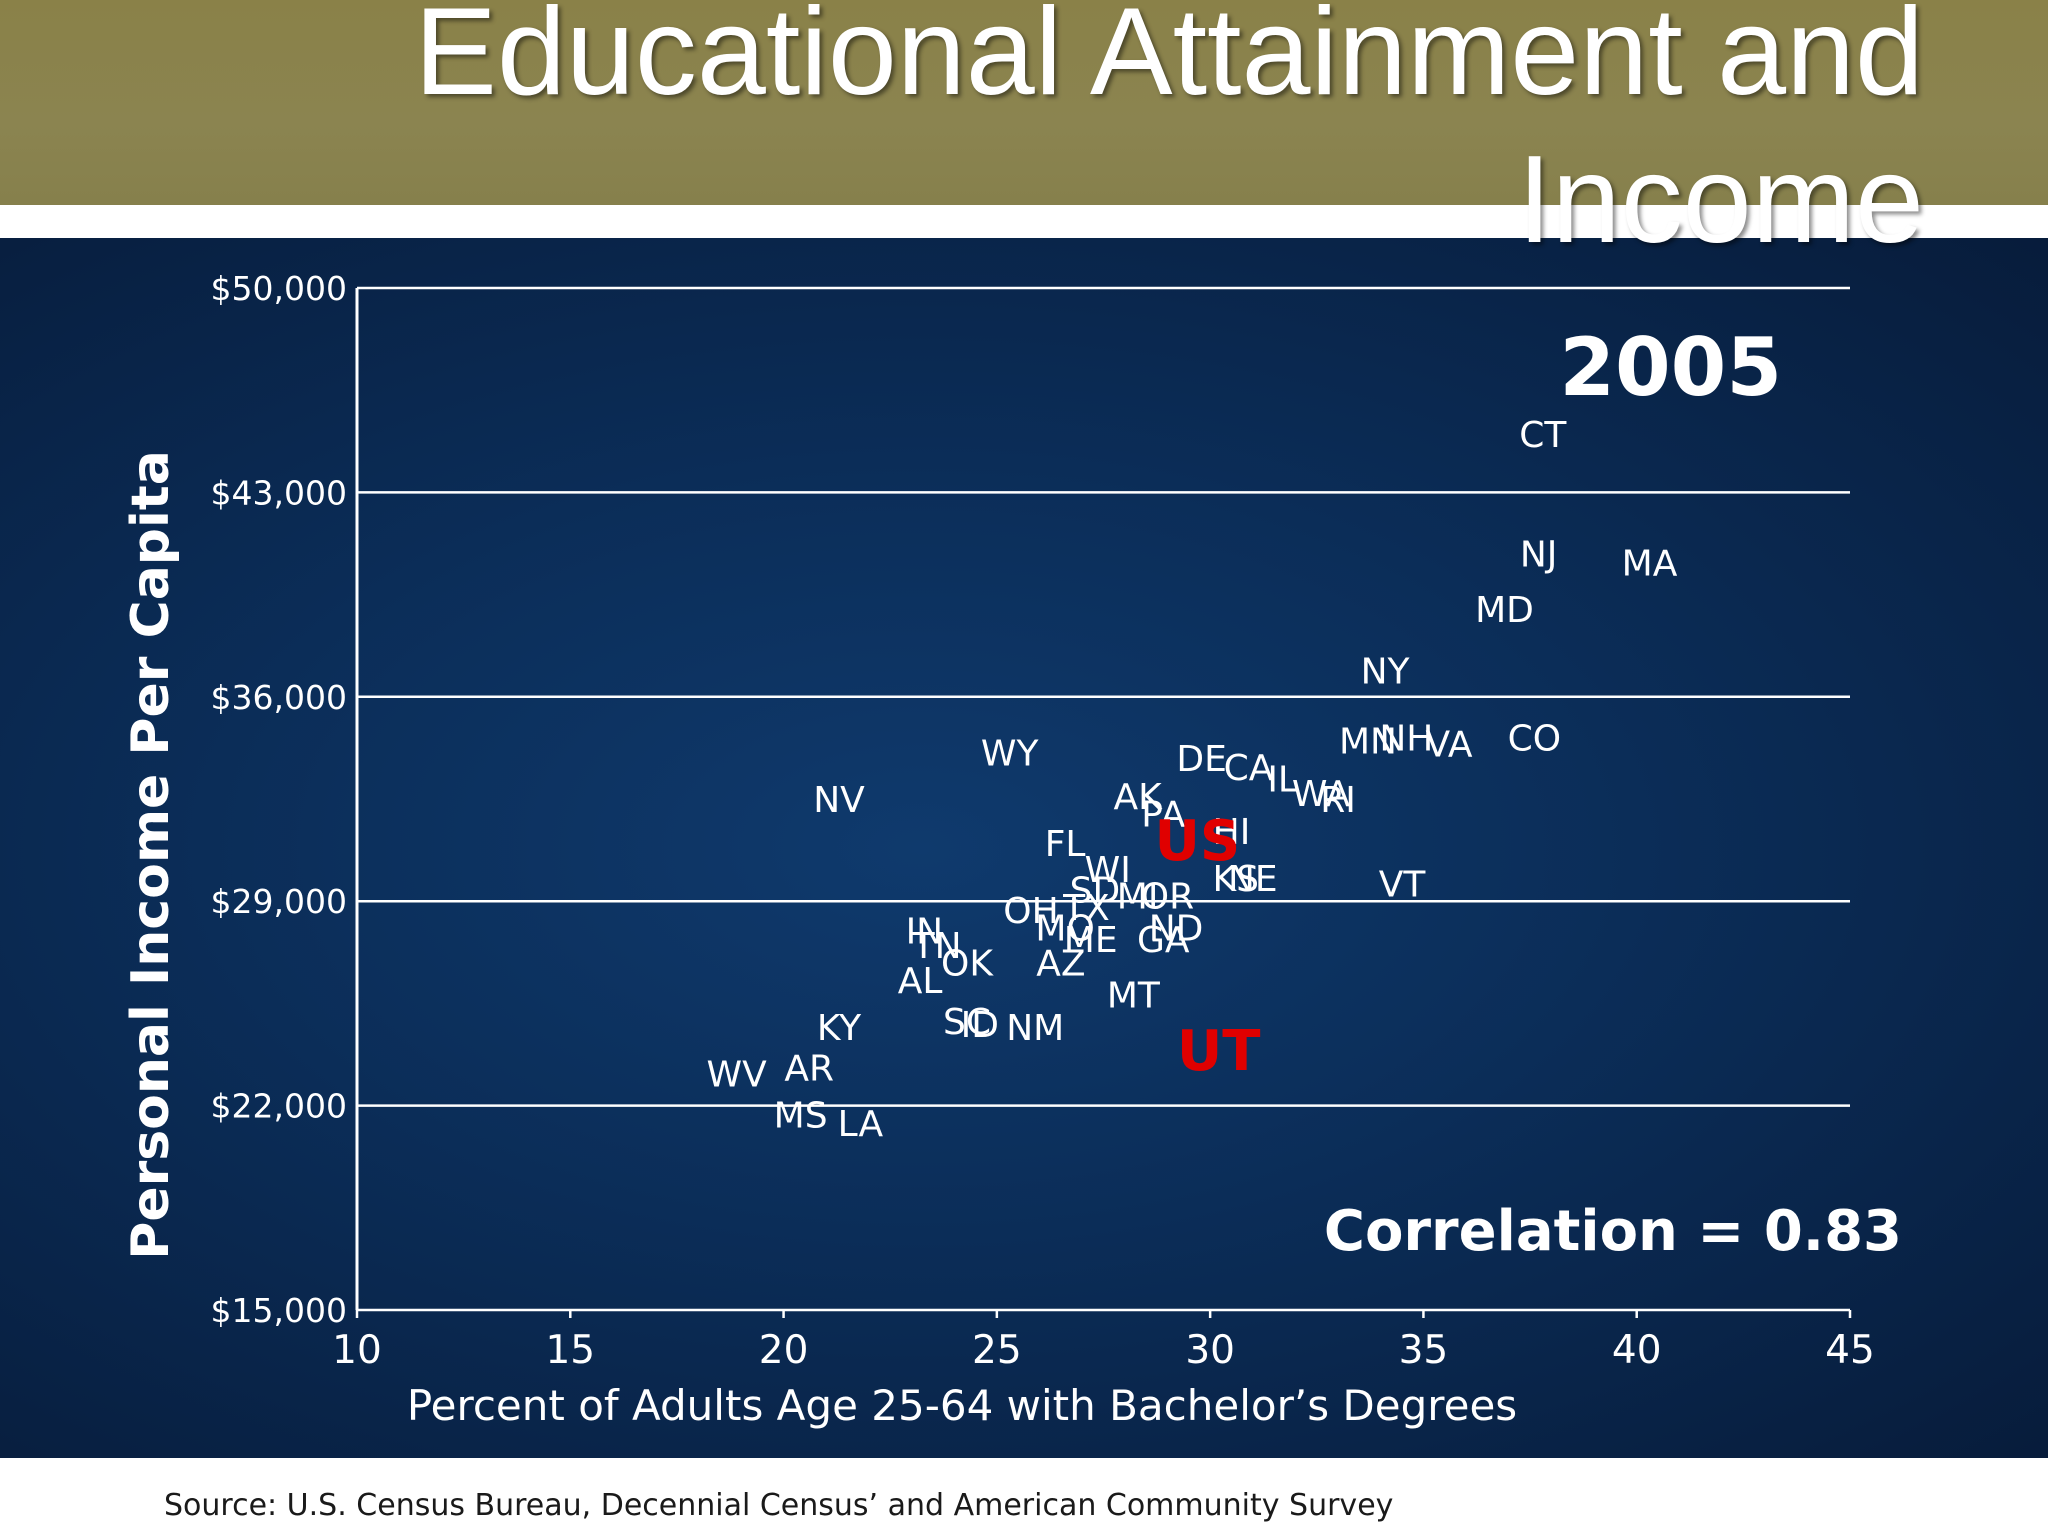 The width and height of the screenshot is (2048, 1536). Describe the element at coordinates (980, 1025) in the screenshot. I see `point-label-id: ID` at that location.